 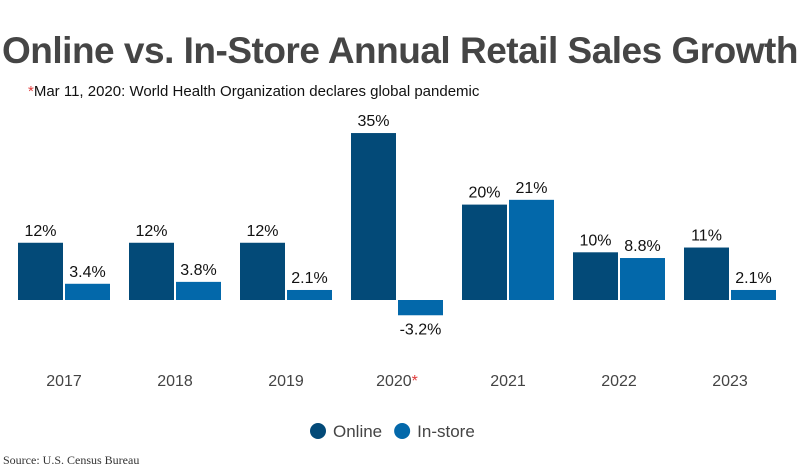 I want to click on bar-online-2018, so click(x=151, y=271).